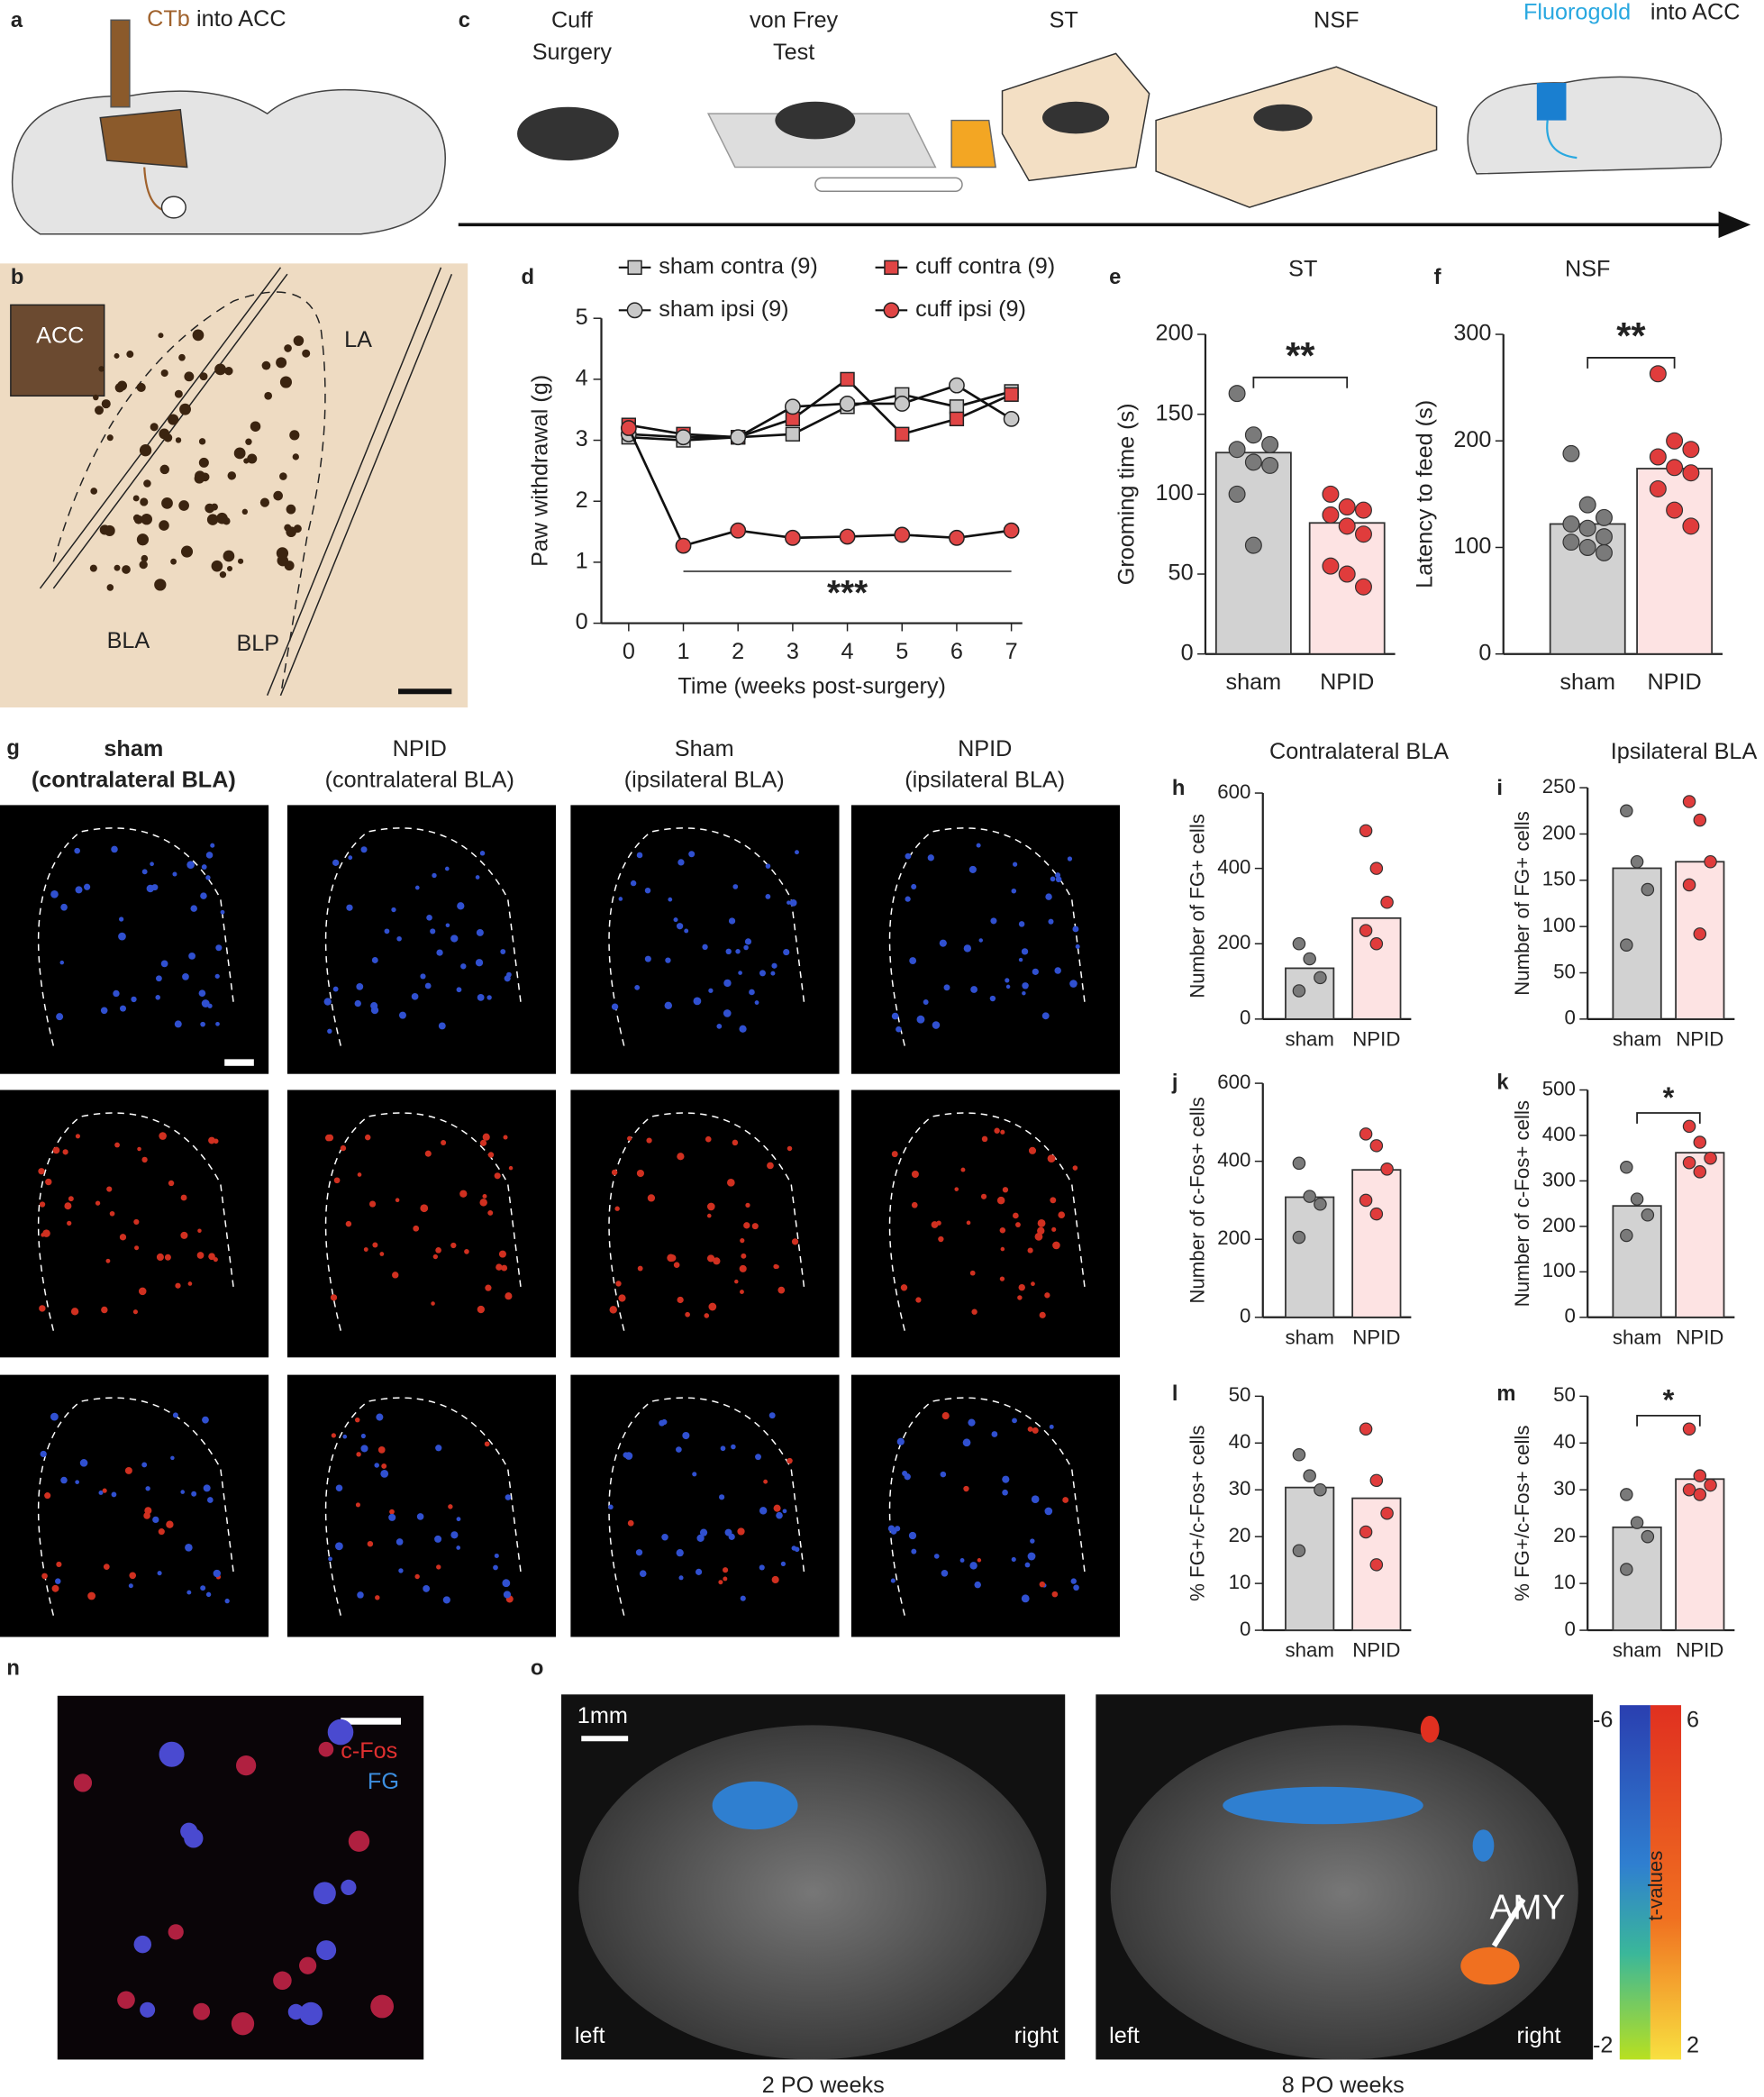 The height and width of the screenshot is (2097, 1764). Describe the element at coordinates (239, 1062) in the screenshot. I see `scale-bar` at that location.